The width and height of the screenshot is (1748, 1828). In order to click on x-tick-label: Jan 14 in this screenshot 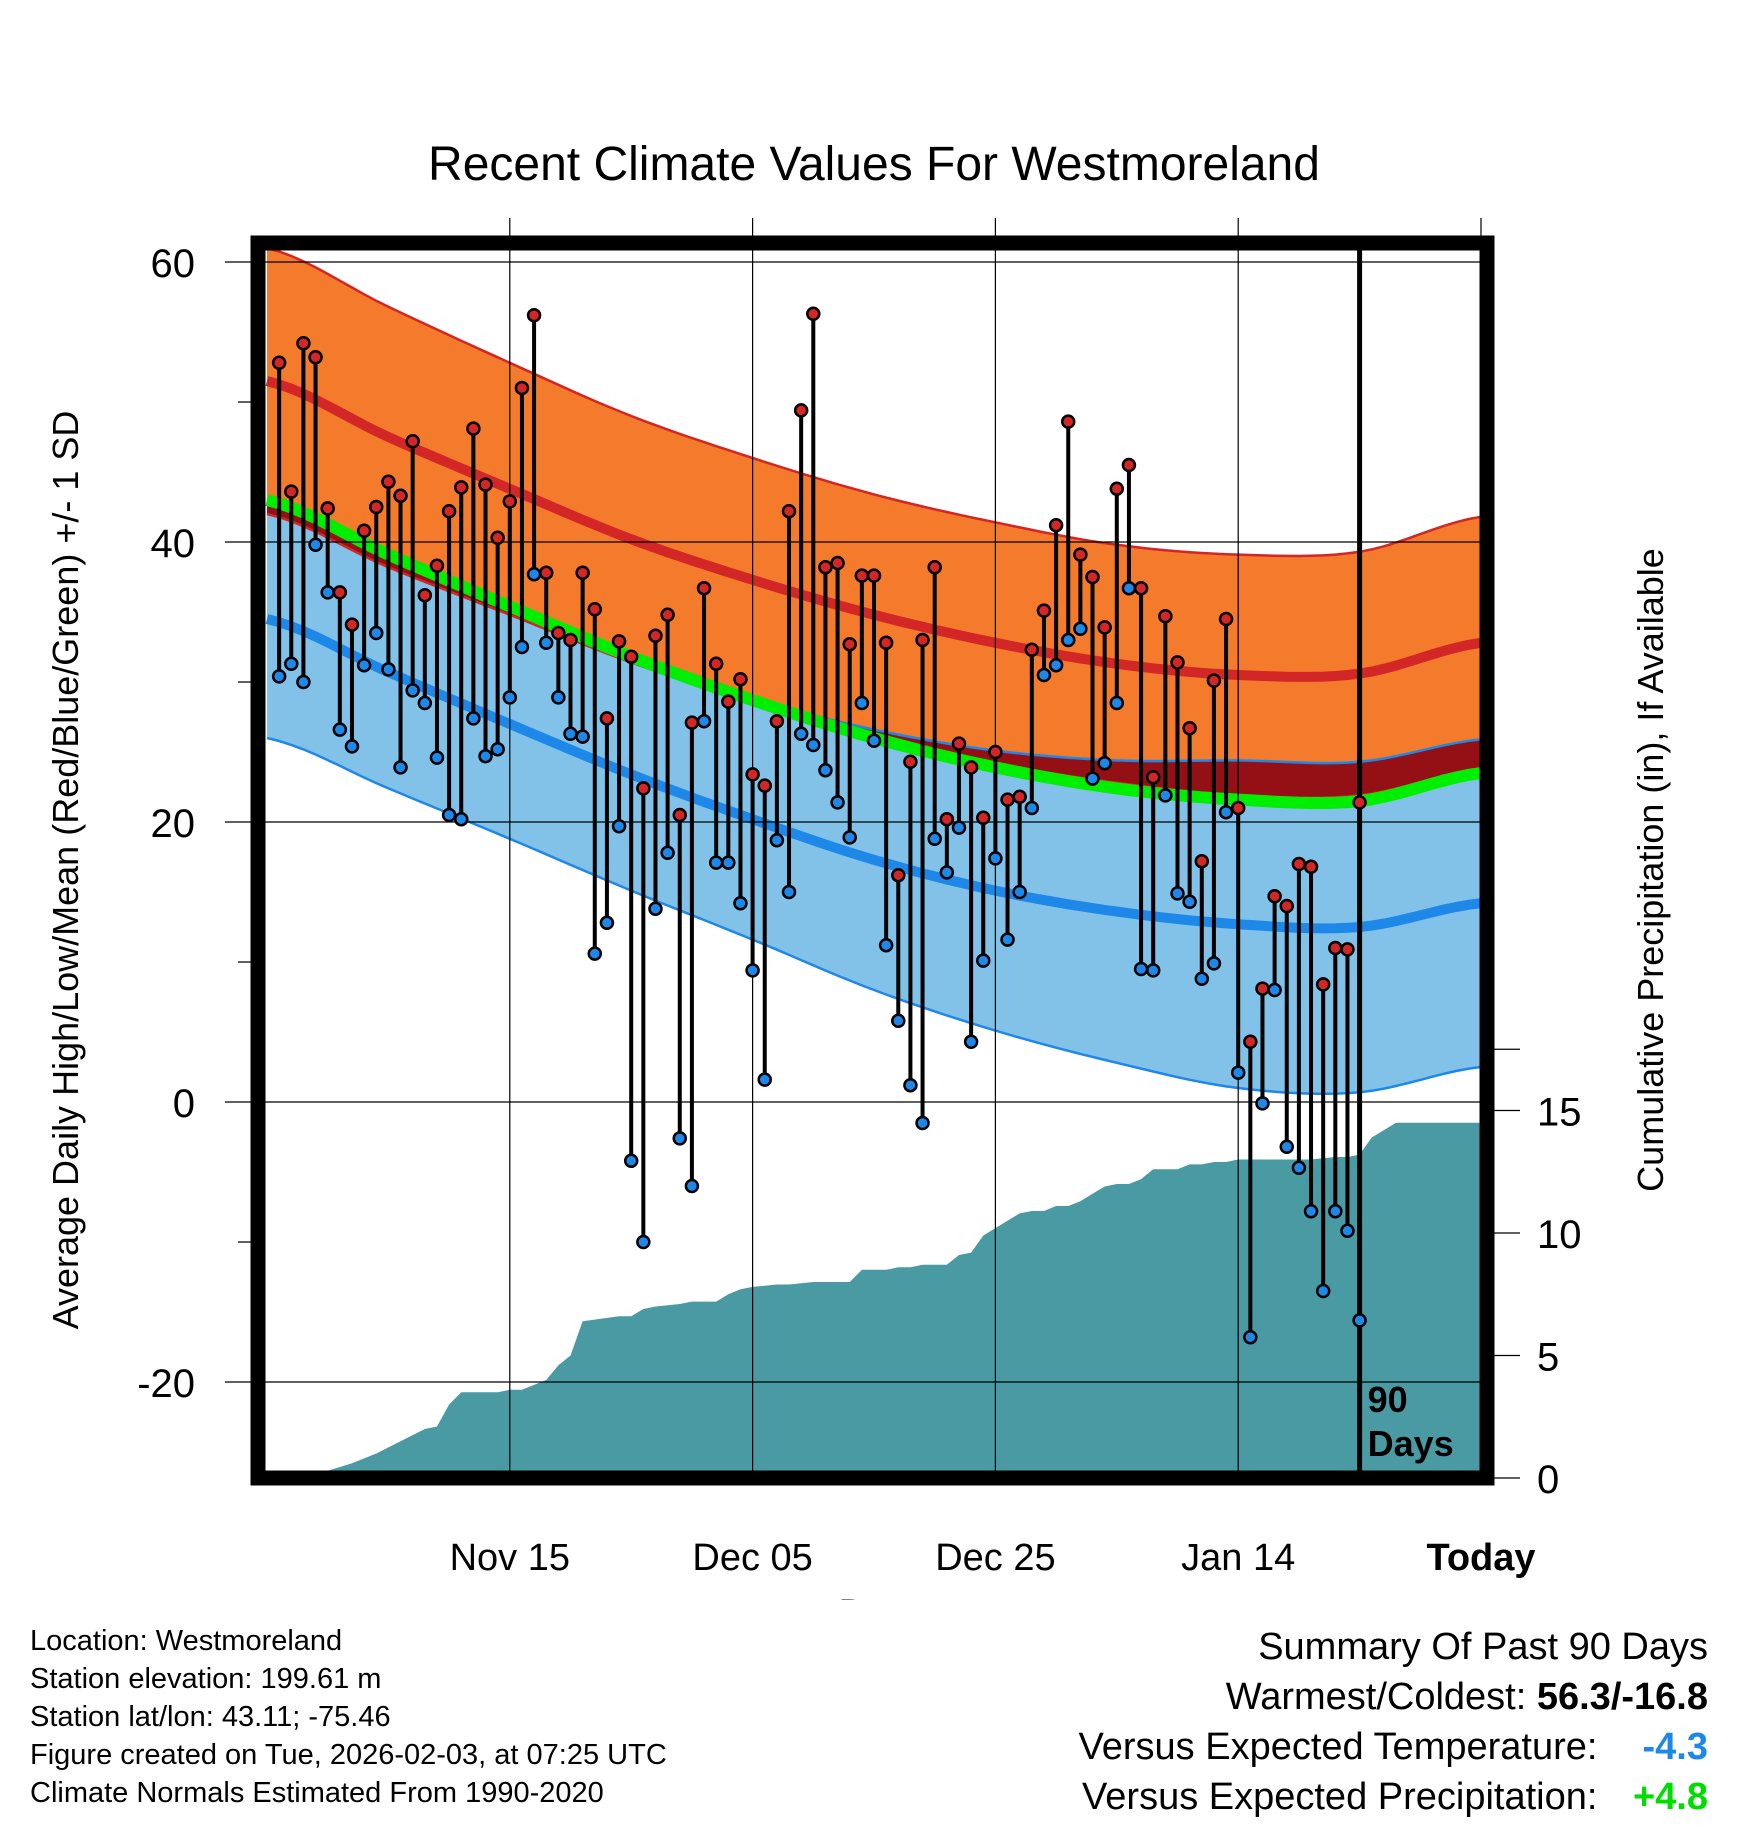, I will do `click(1238, 1558)`.